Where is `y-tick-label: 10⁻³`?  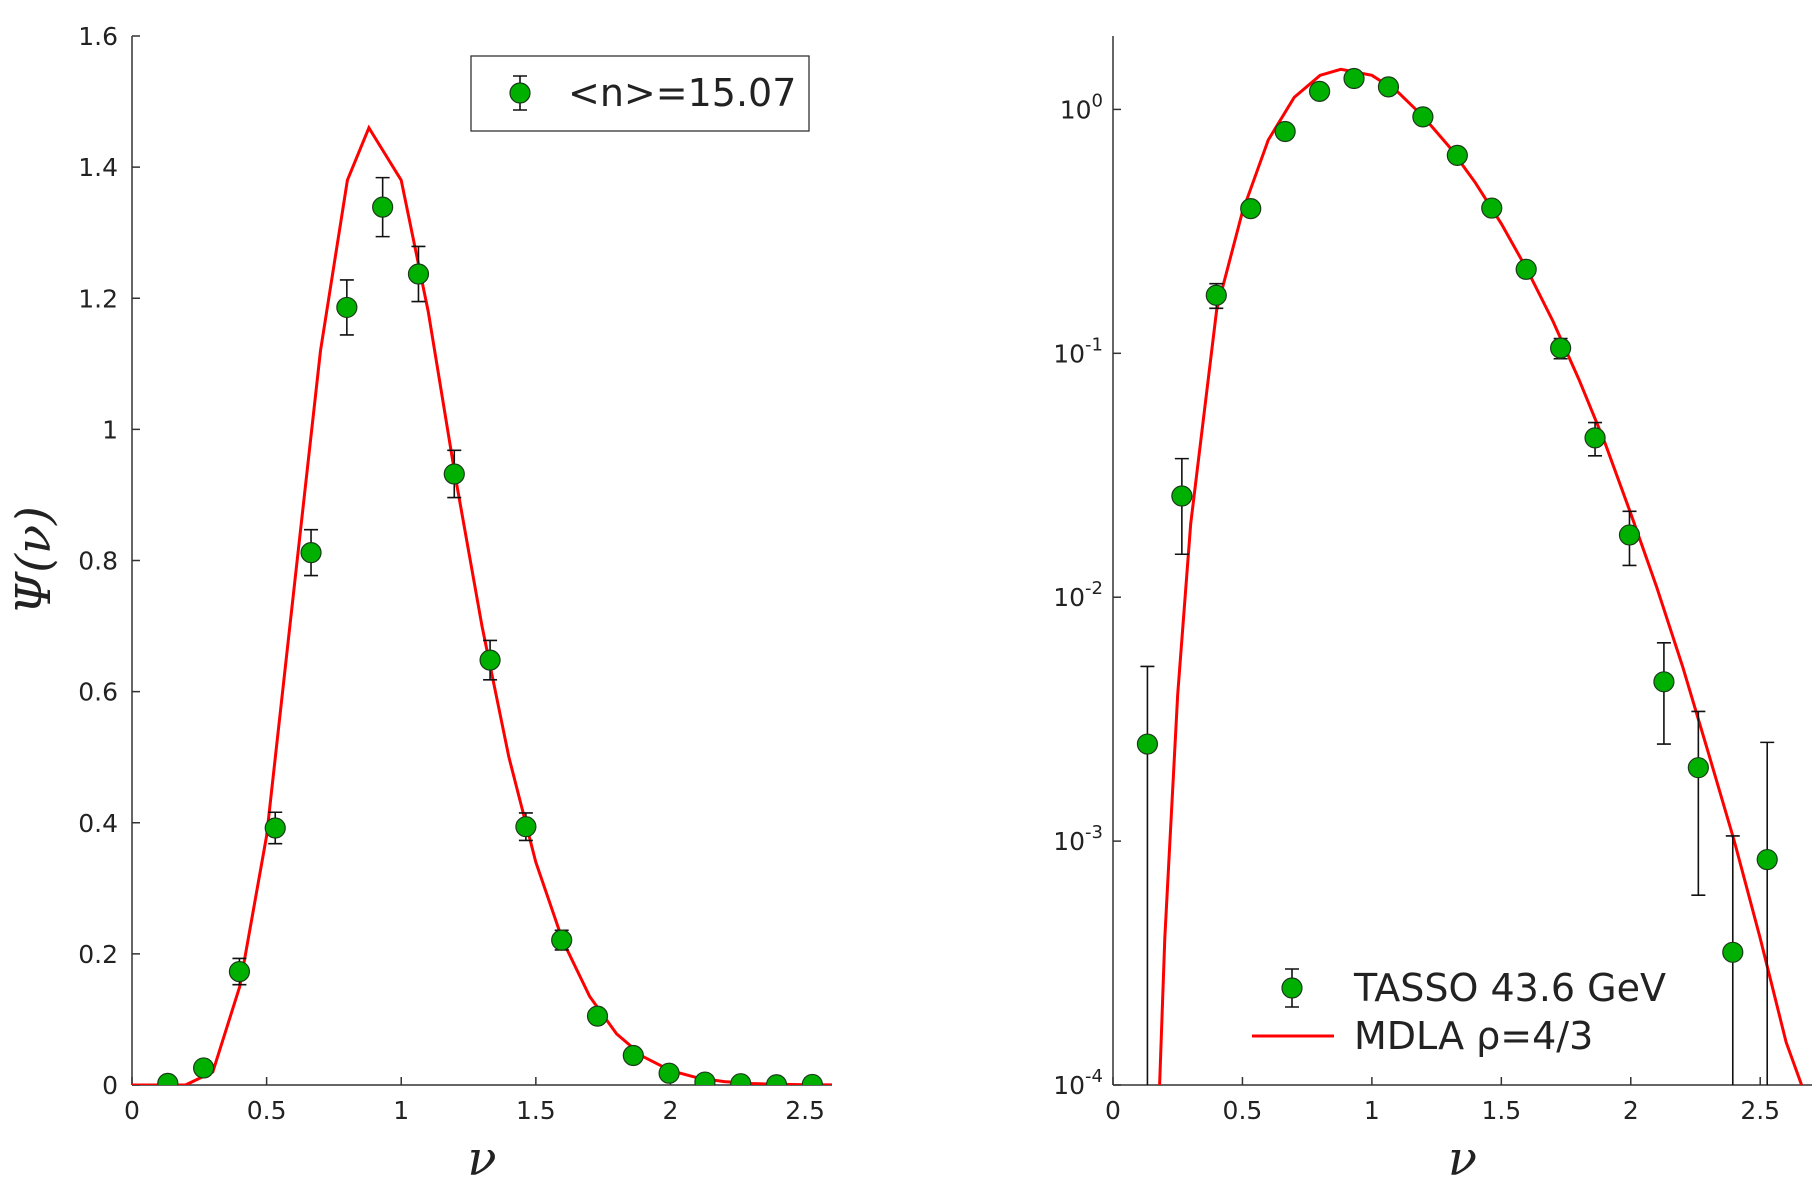
y-tick-label: 10⁻³ is located at coordinates (1078, 839).